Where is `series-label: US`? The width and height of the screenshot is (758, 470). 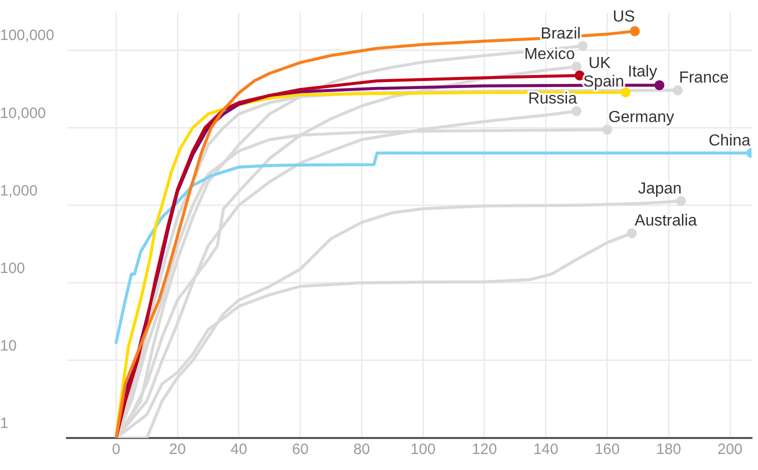 series-label: US is located at coordinates (623, 17).